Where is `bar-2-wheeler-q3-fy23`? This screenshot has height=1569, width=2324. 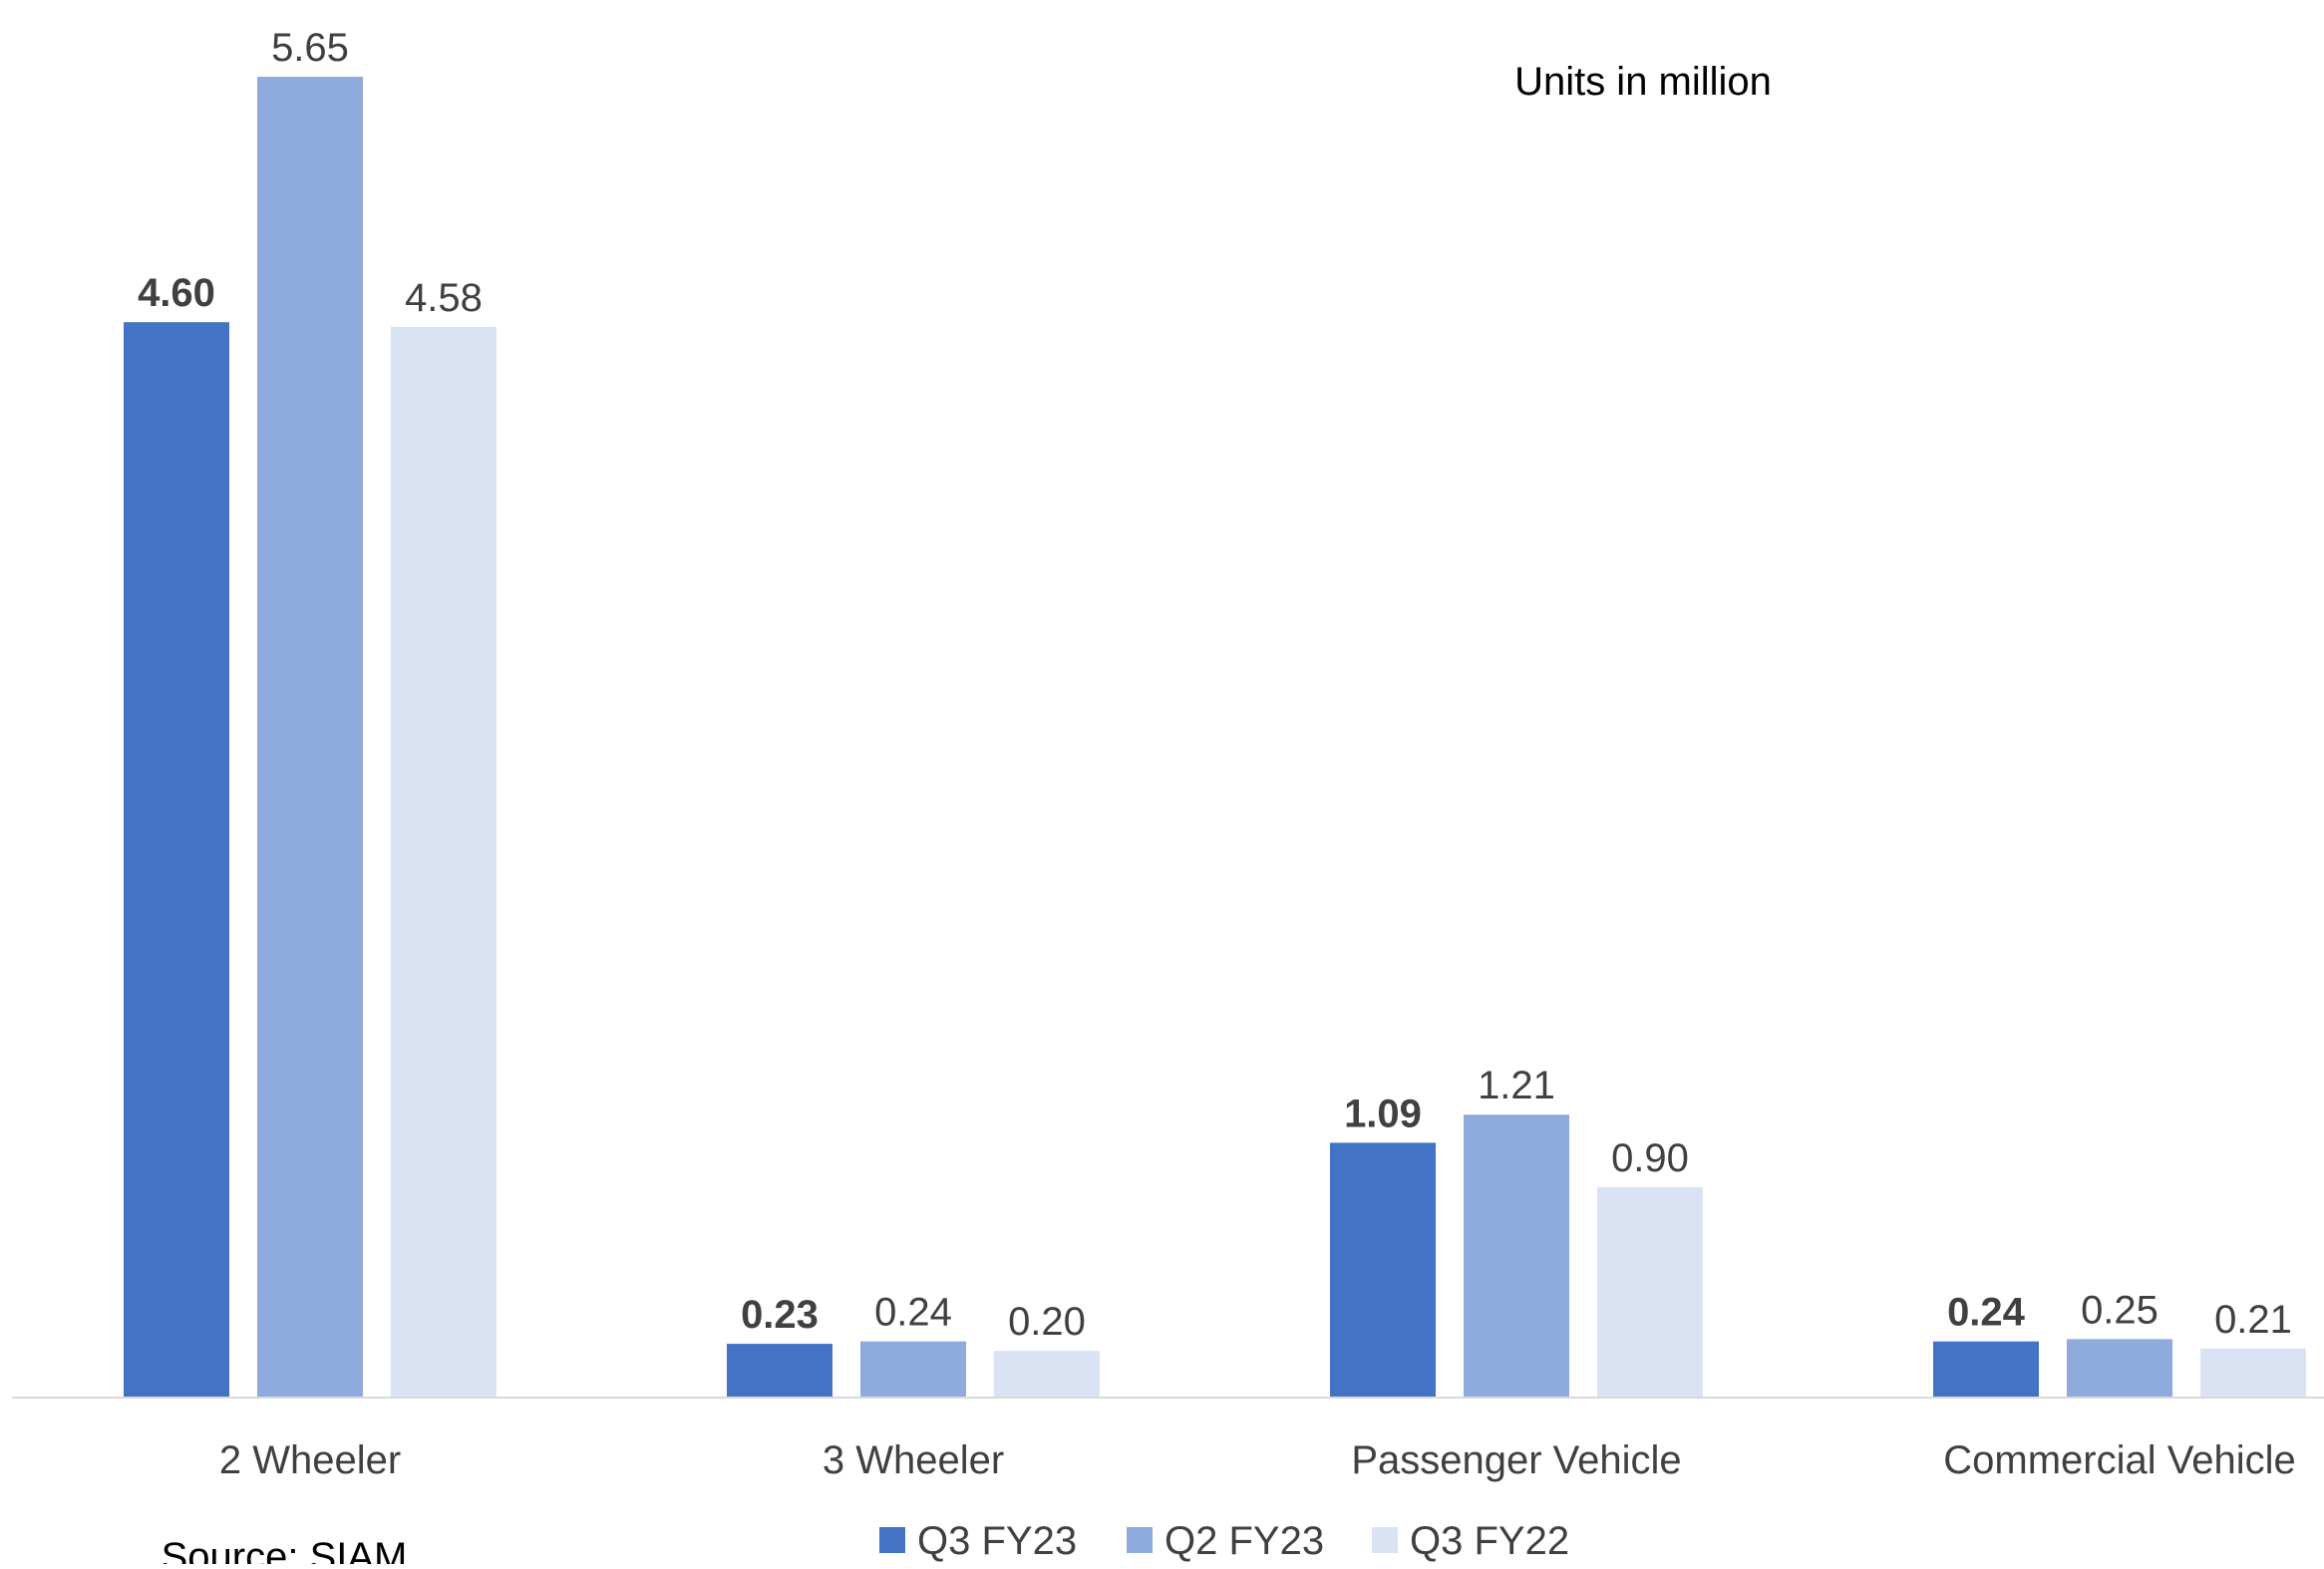
bar-2-wheeler-q3-fy23 is located at coordinates (176, 860).